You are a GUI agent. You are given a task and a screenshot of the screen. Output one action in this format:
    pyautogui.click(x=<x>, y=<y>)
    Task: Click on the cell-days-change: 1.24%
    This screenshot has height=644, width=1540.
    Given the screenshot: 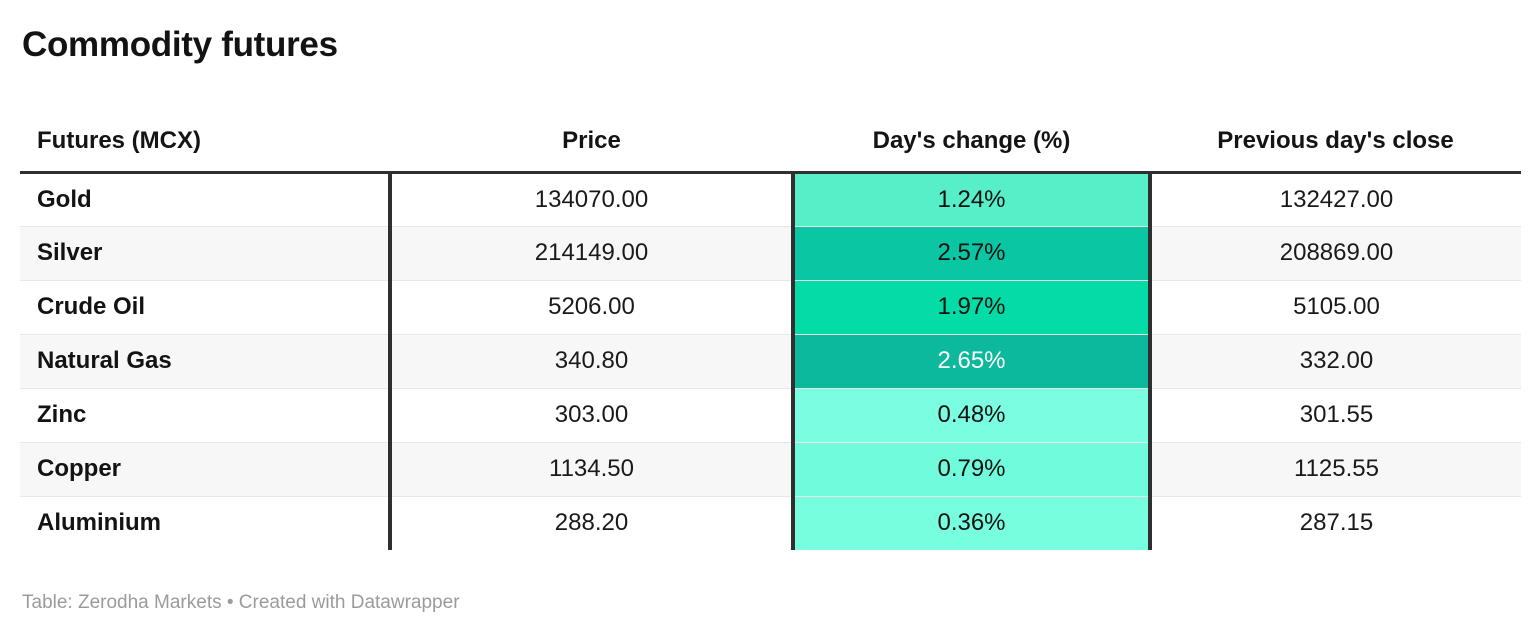 What is the action you would take?
    pyautogui.click(x=971, y=198)
    